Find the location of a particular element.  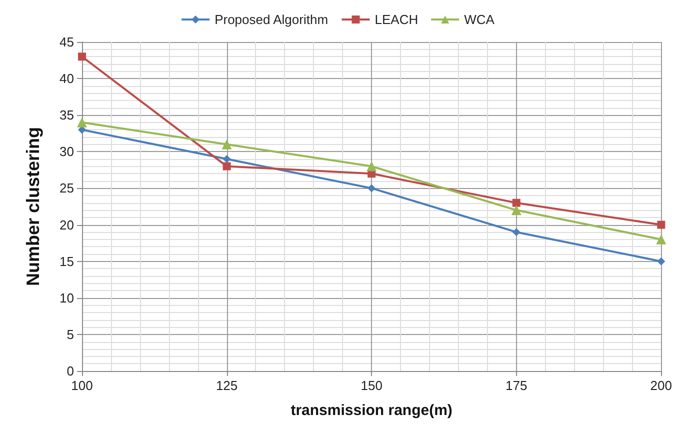

y-tick-label: 20 is located at coordinates (67, 224).